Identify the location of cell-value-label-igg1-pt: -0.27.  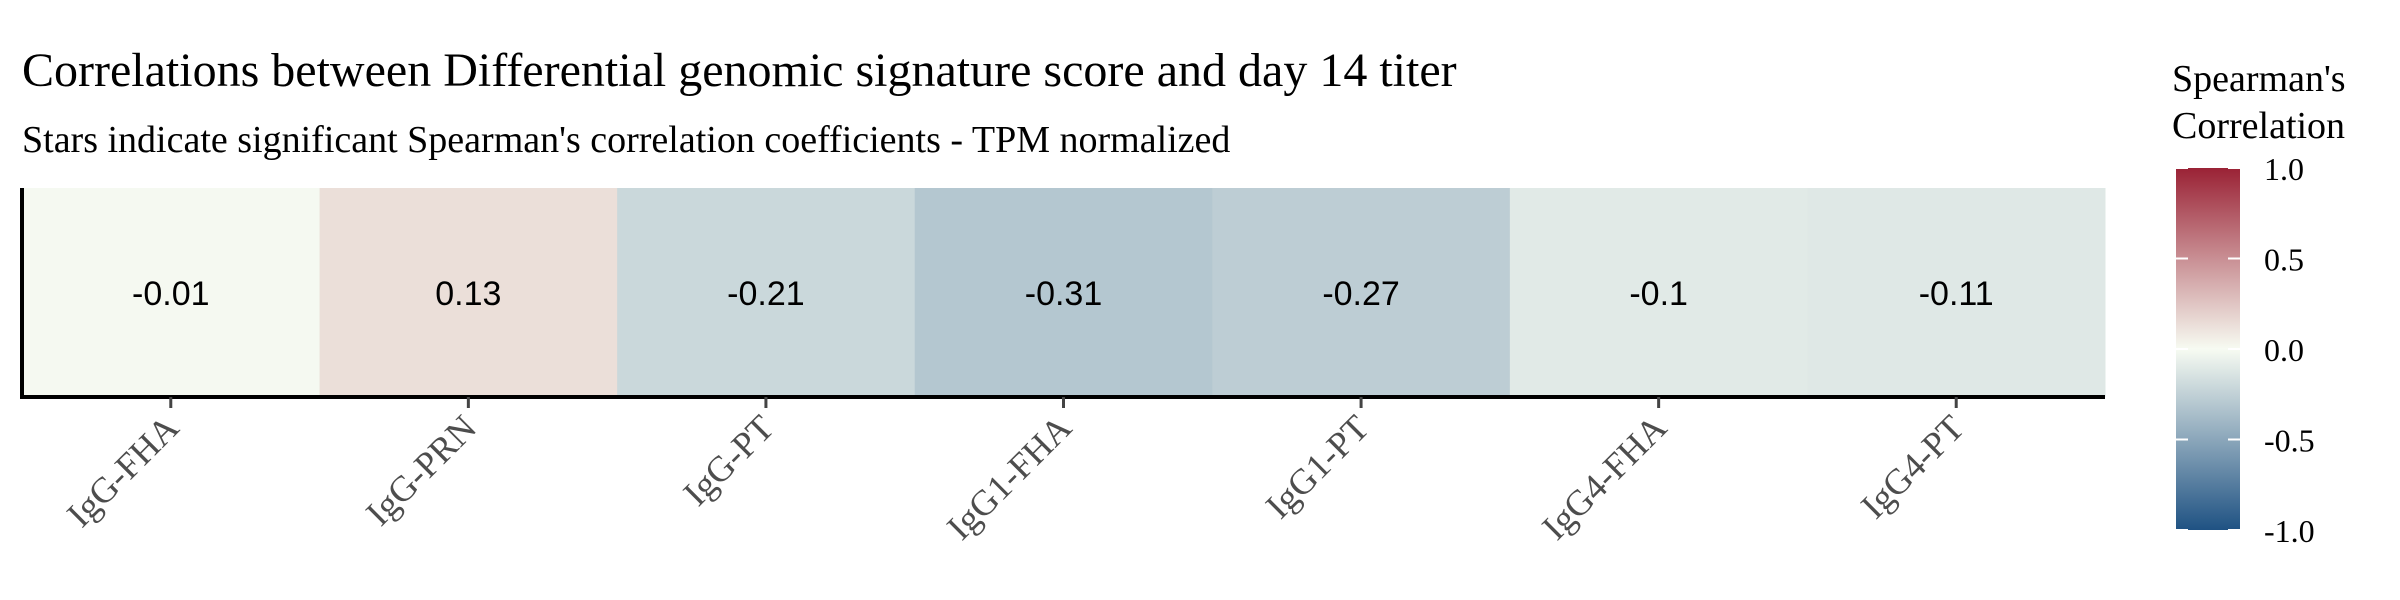
(1361, 294).